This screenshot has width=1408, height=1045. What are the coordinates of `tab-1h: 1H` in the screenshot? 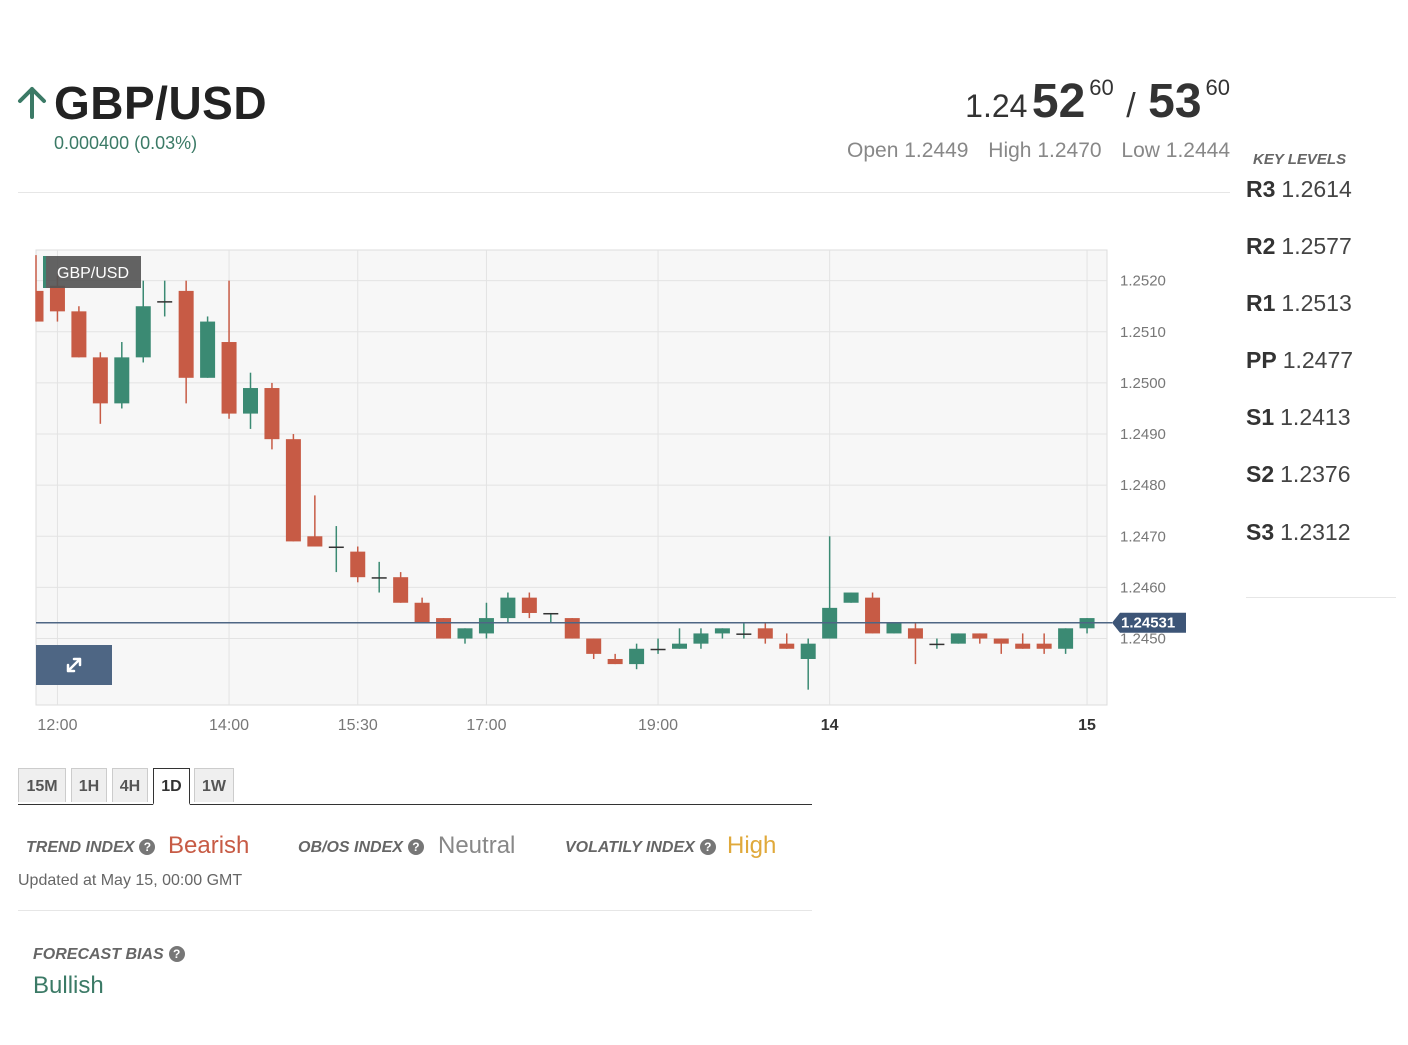 It's located at (89, 785).